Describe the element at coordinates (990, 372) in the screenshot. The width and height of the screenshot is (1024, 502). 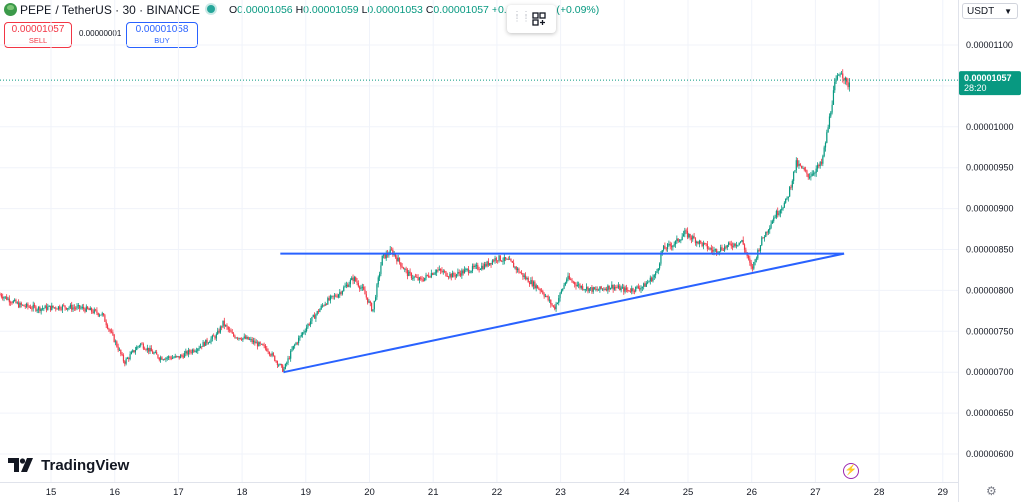
I see `price-tick-label: 0.00000700` at that location.